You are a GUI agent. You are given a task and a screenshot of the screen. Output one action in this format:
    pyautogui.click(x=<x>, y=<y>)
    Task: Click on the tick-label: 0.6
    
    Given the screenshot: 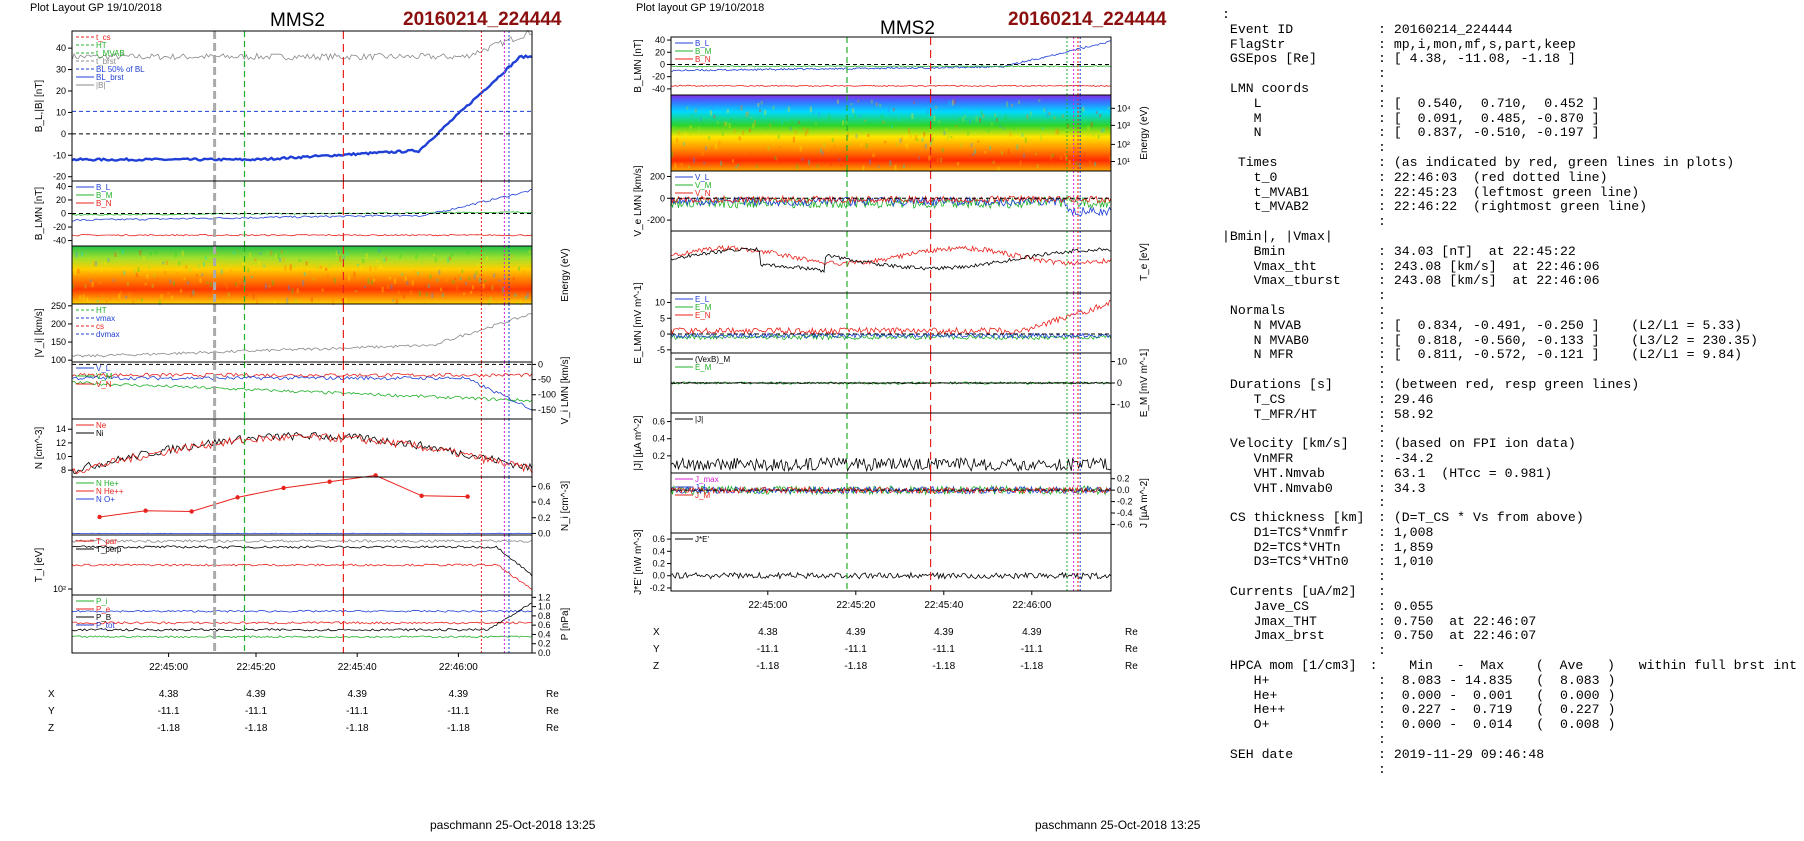 What is the action you would take?
    pyautogui.click(x=544, y=486)
    